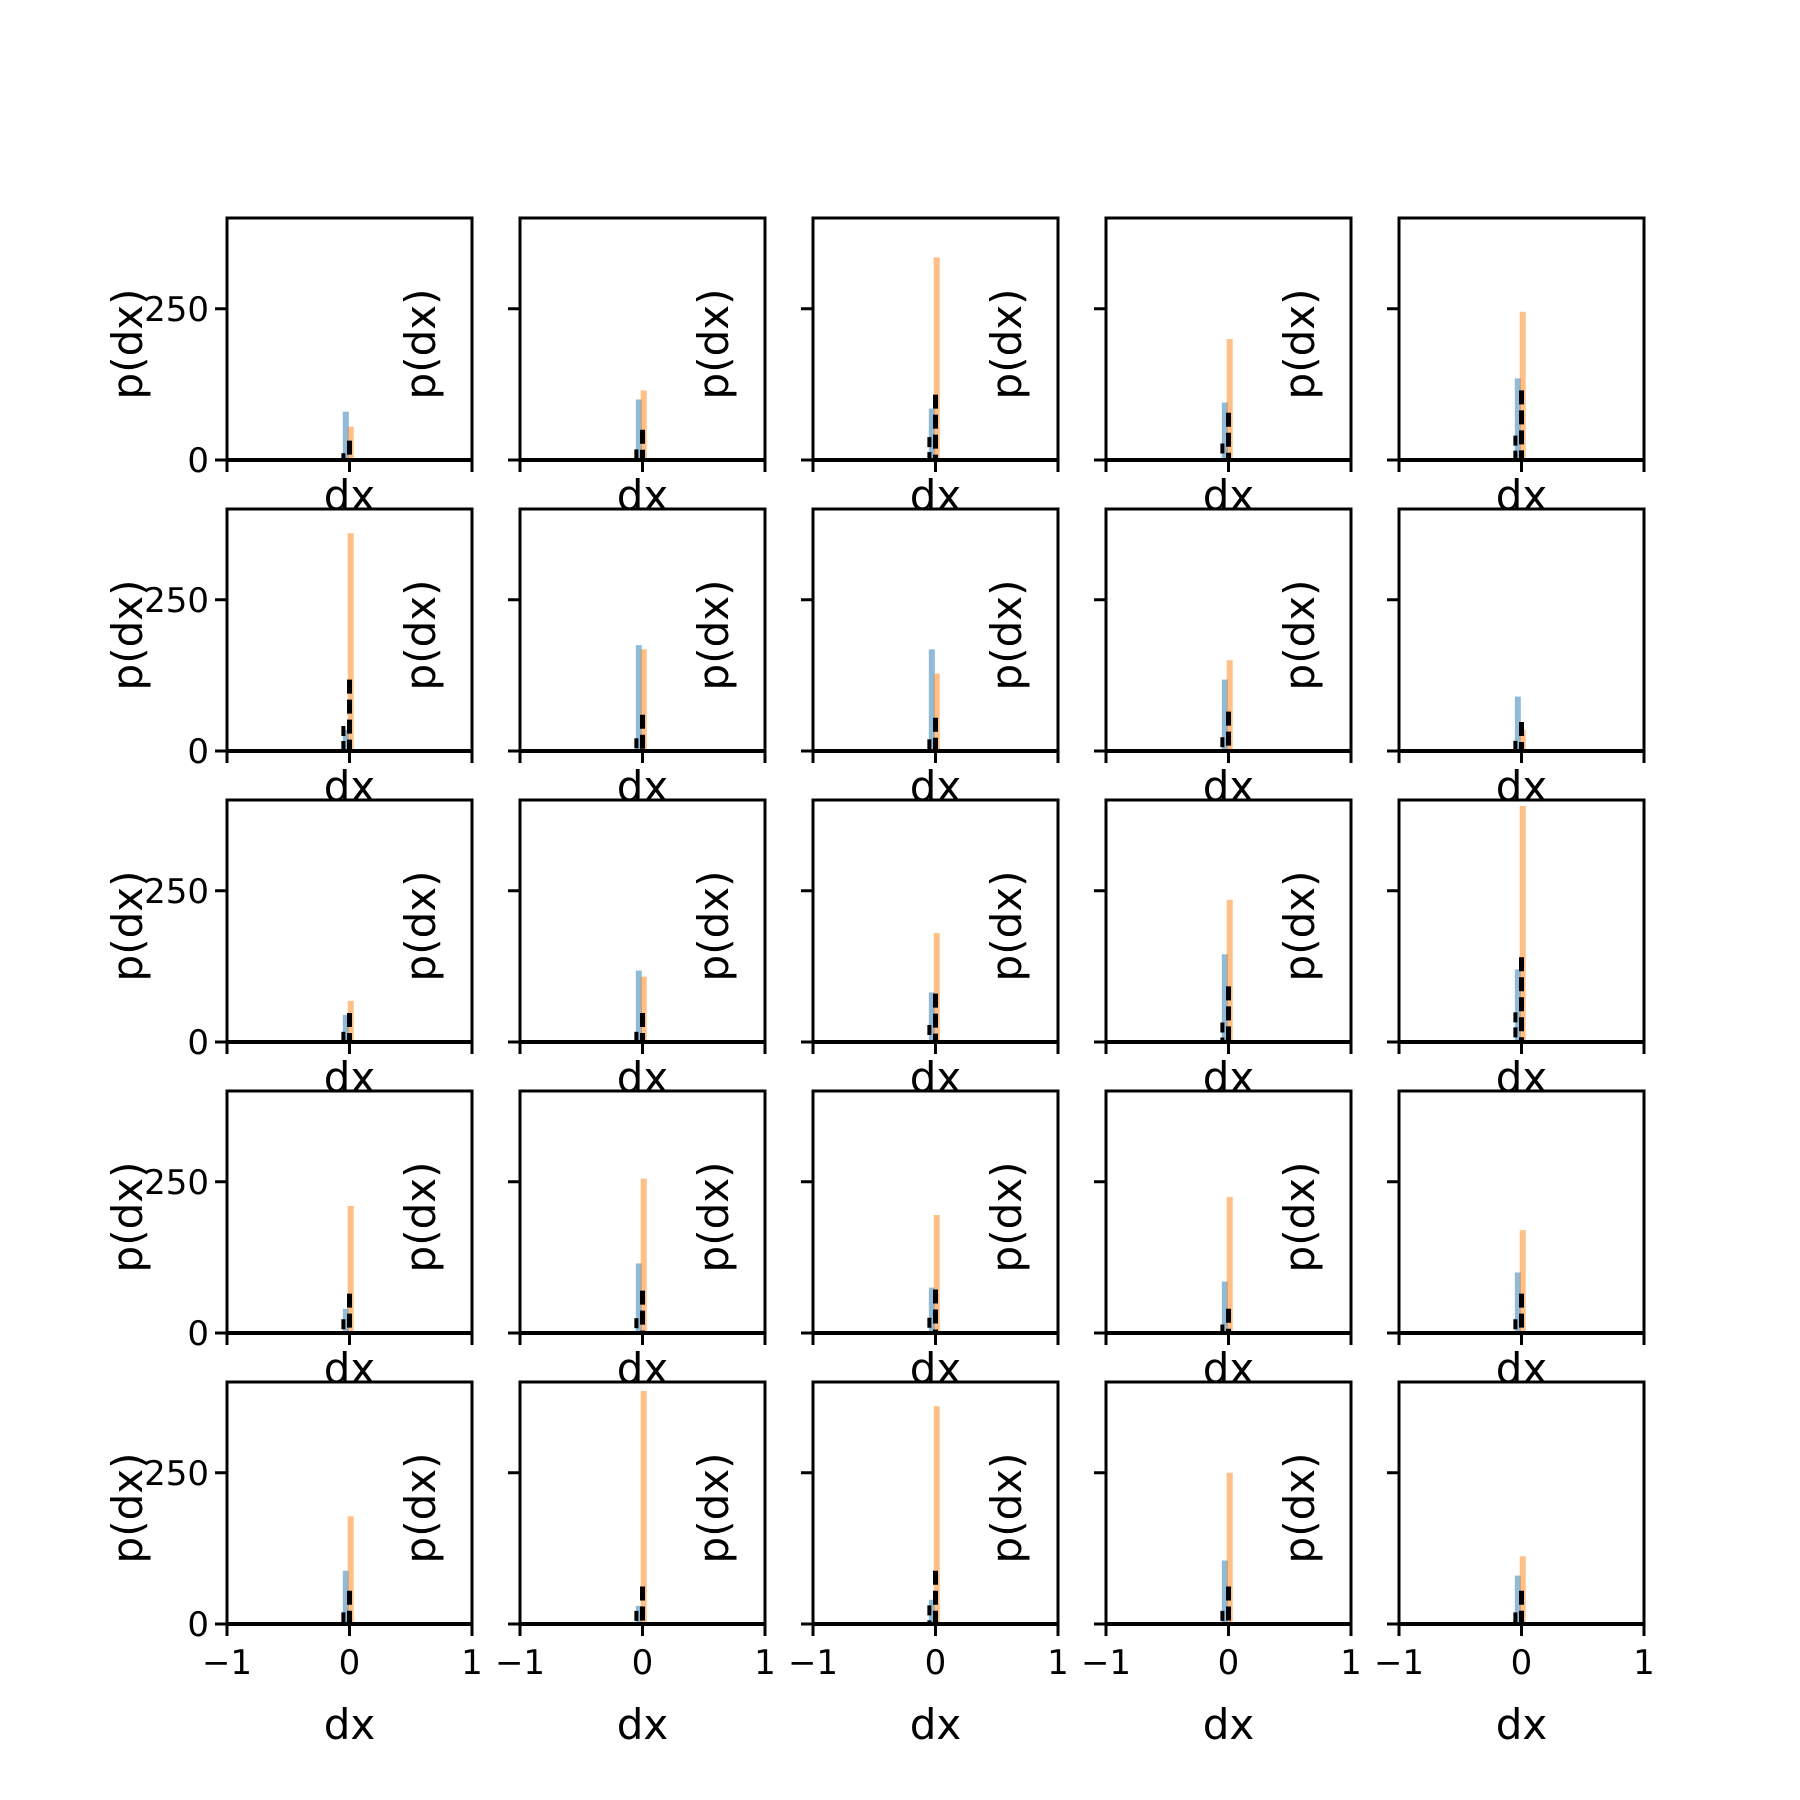  What do you see at coordinates (874, 1241) in the screenshot?
I see `panel-4-3: p(dx) dx` at bounding box center [874, 1241].